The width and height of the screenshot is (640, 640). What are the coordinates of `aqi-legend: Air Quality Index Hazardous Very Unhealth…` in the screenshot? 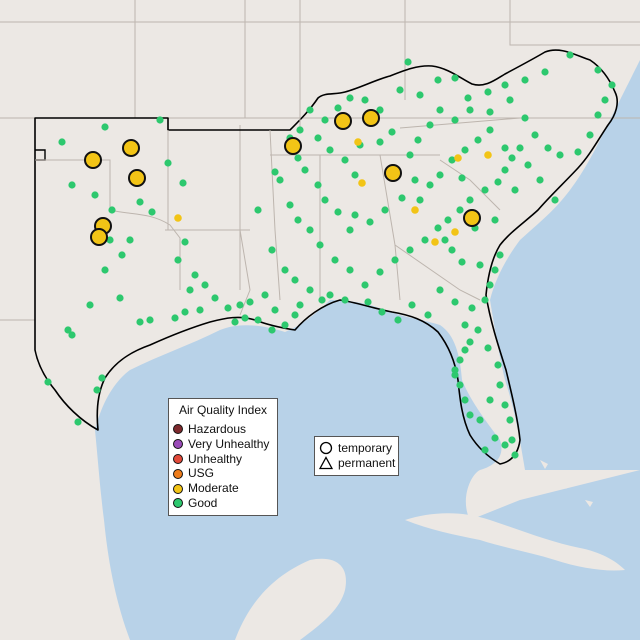 It's located at (223, 457).